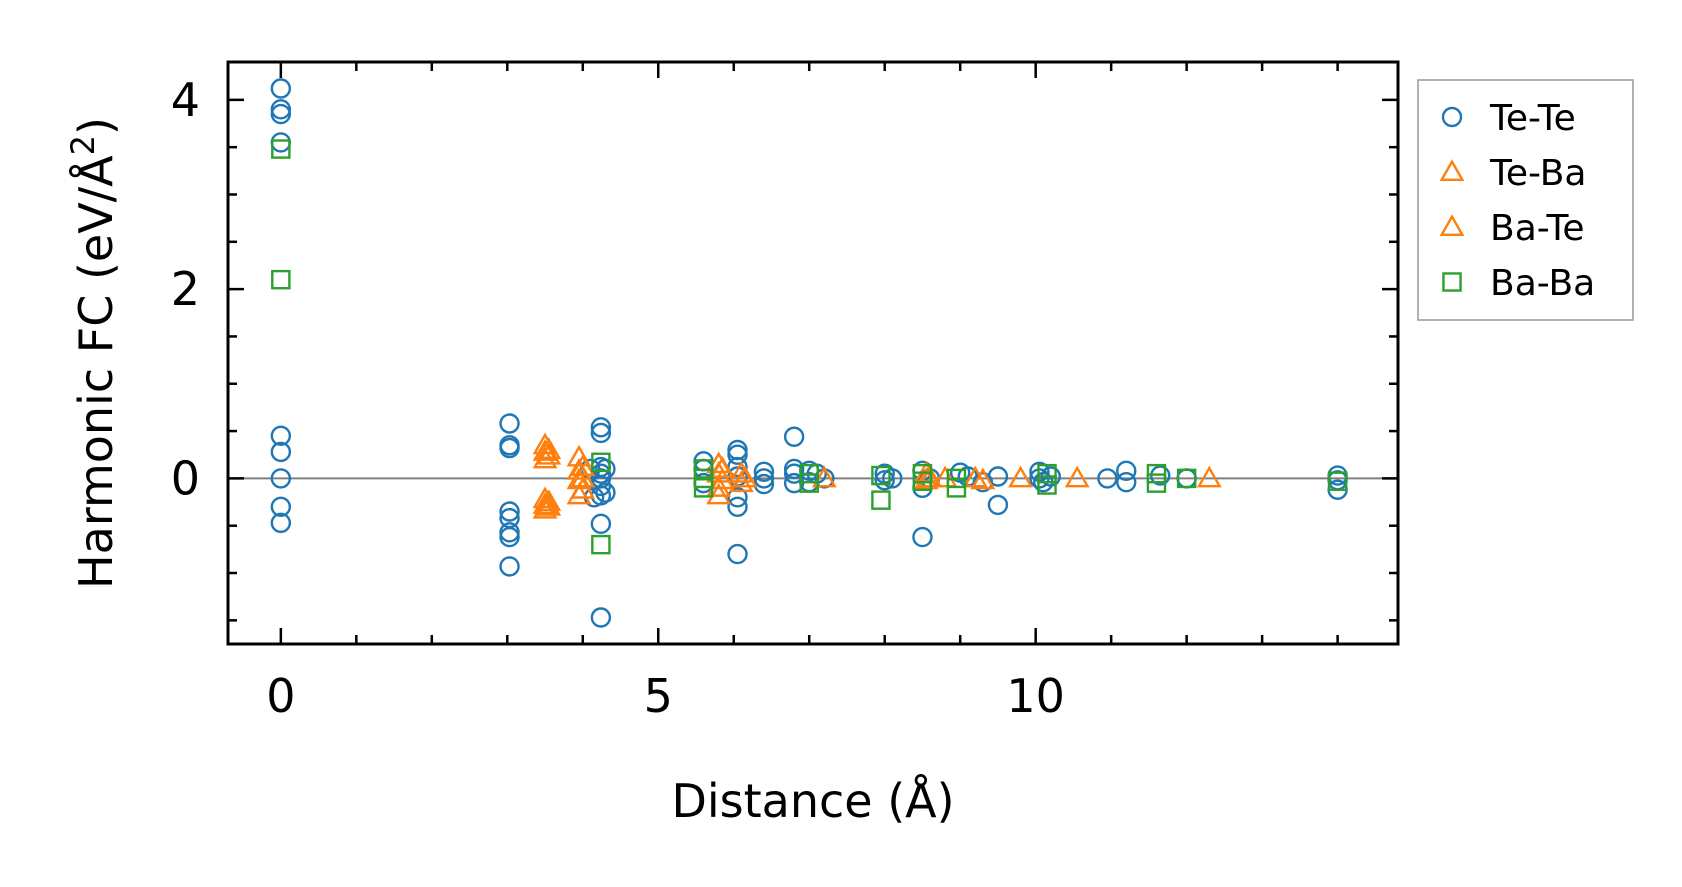 This screenshot has width=1682, height=887. What do you see at coordinates (96, 126) in the screenshot?
I see `y-axis-title-close: )` at bounding box center [96, 126].